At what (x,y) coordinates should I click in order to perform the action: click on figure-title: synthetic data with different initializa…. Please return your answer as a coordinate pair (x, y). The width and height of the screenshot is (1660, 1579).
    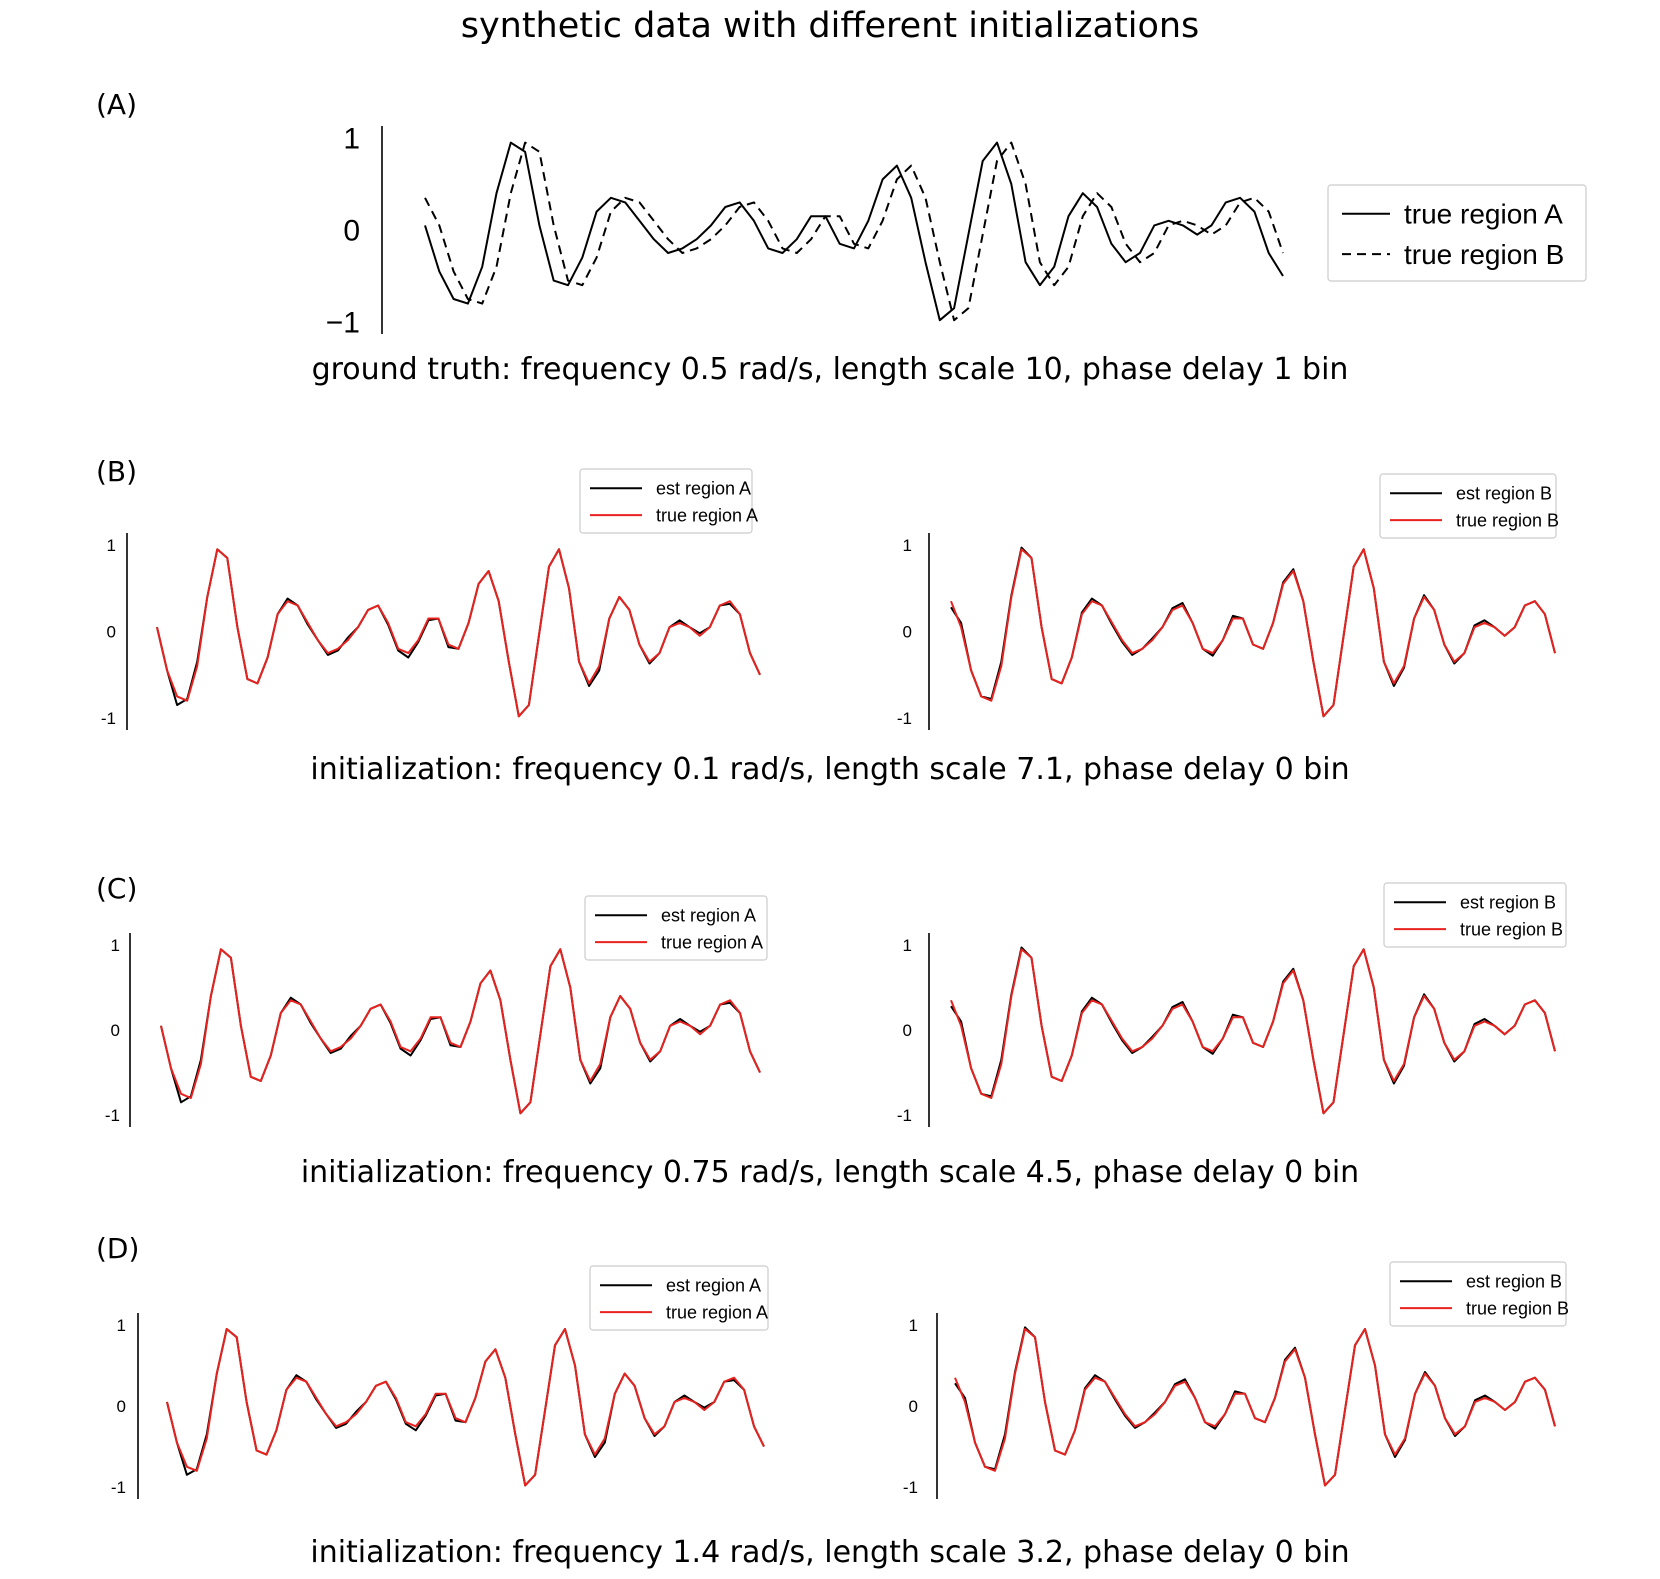
    Looking at the image, I should click on (830, 26).